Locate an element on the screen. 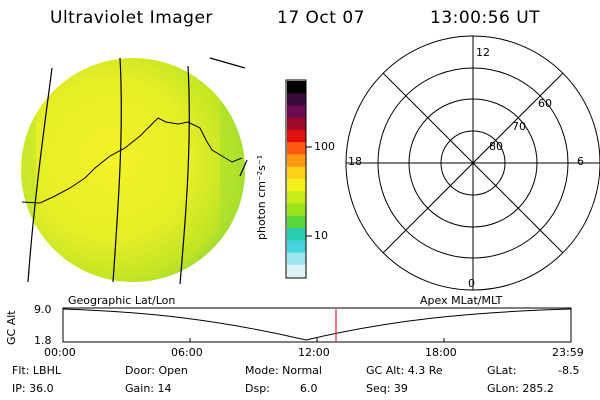 This screenshot has width=600, height=400. info-door: Door: Open is located at coordinates (156, 370).